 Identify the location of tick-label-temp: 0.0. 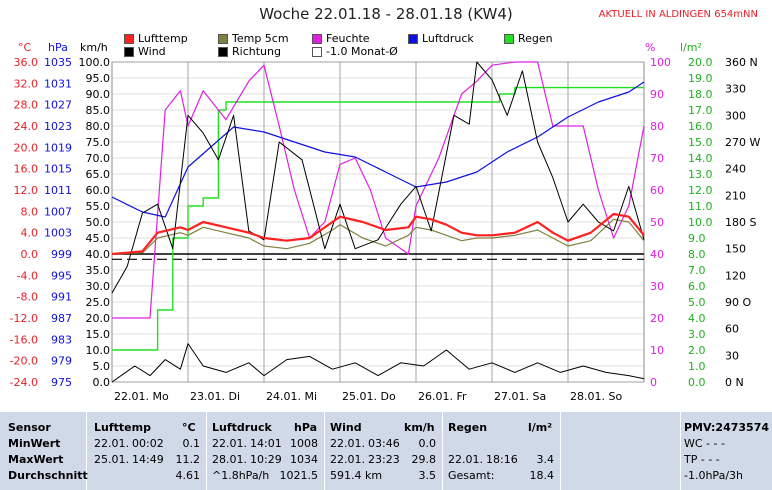
(30, 254).